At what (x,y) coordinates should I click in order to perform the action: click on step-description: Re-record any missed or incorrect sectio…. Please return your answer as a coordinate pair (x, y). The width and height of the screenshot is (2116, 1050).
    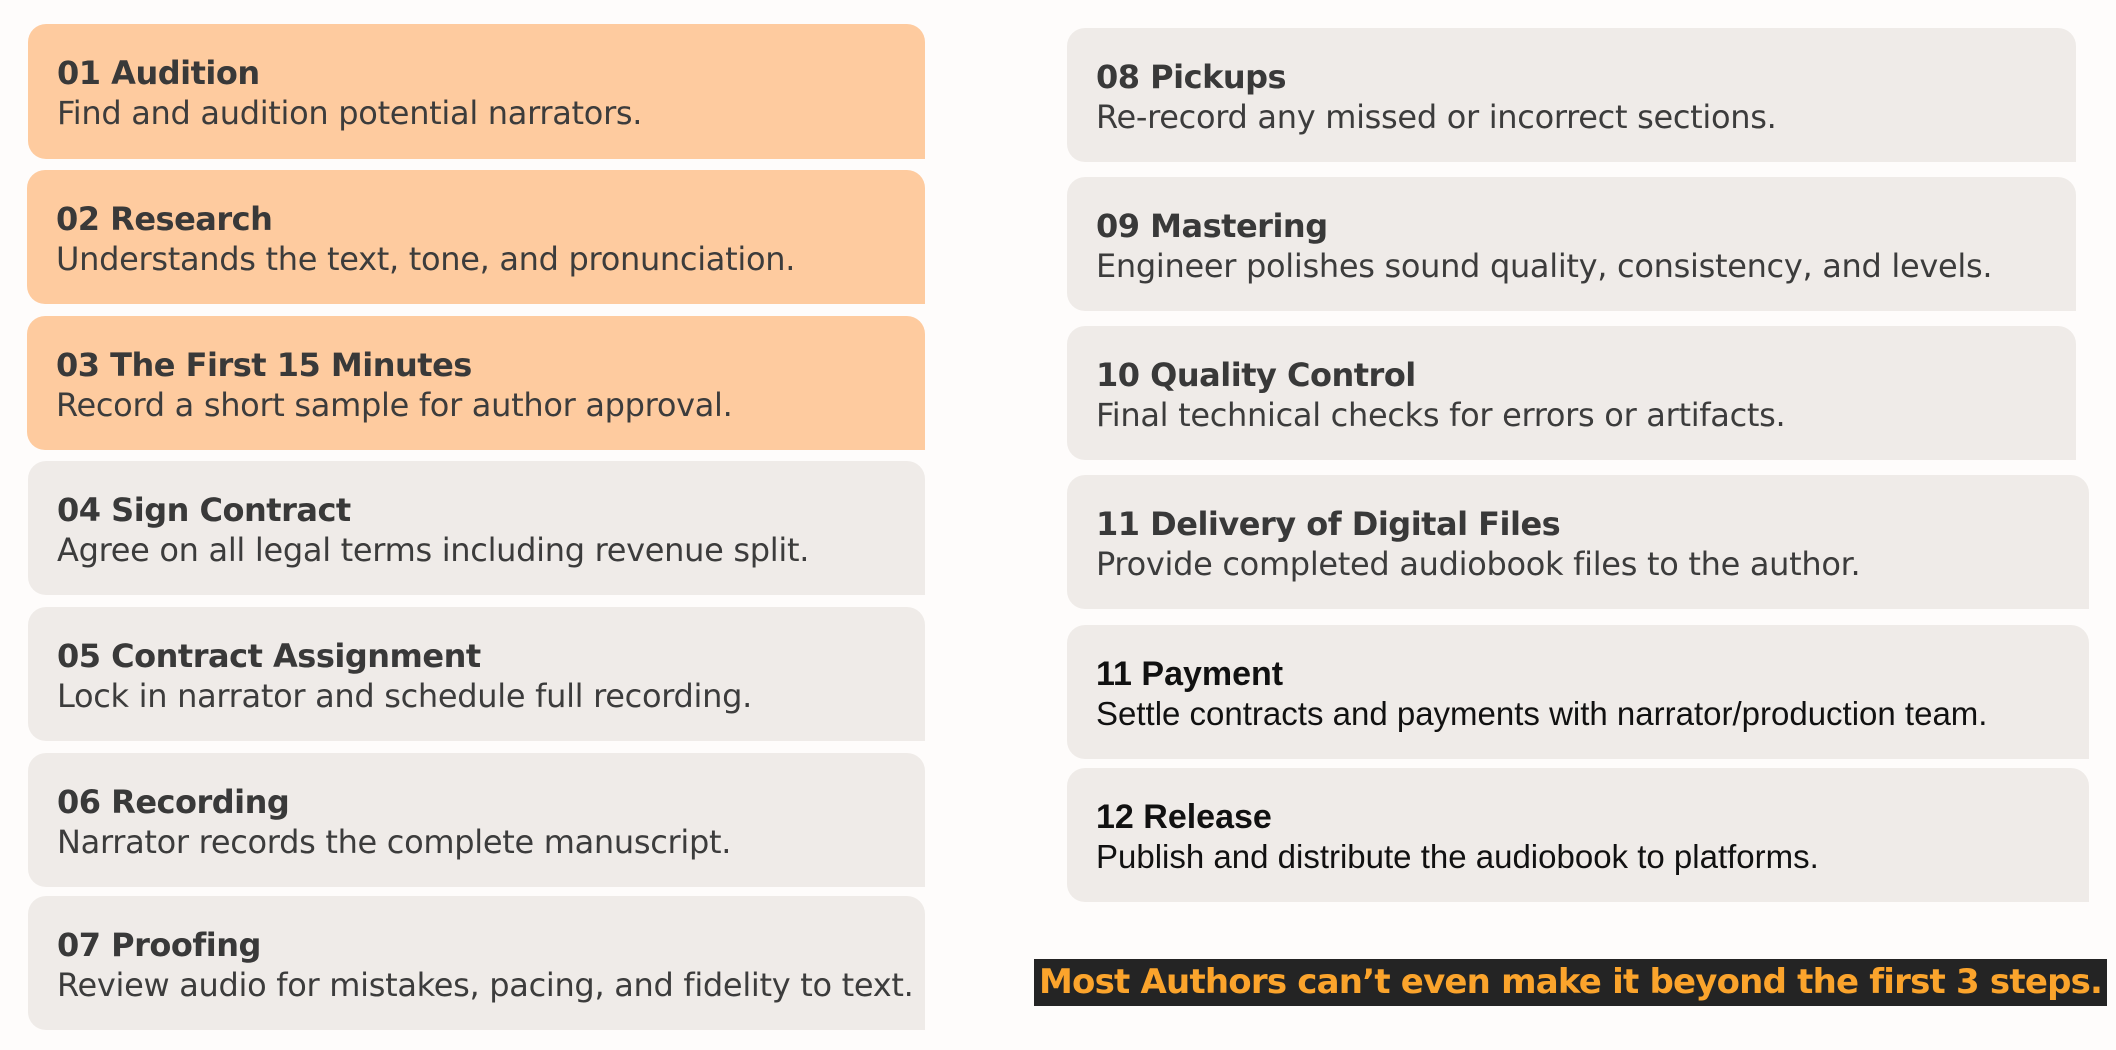
    Looking at the image, I should click on (1436, 117).